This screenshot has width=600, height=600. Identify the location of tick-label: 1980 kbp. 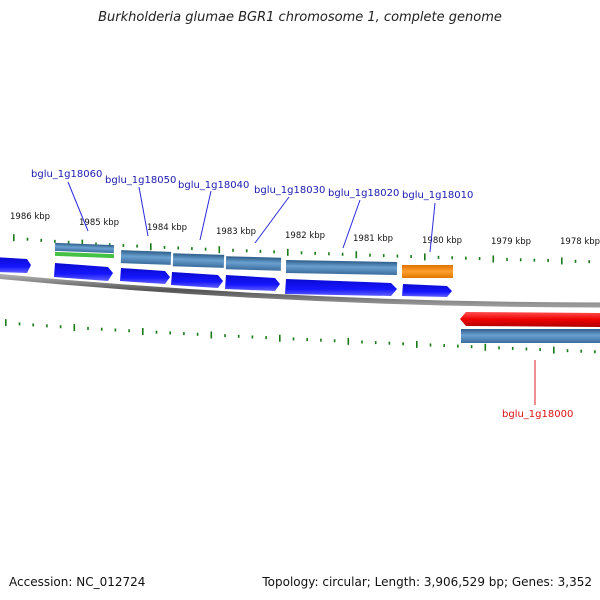
(442, 241).